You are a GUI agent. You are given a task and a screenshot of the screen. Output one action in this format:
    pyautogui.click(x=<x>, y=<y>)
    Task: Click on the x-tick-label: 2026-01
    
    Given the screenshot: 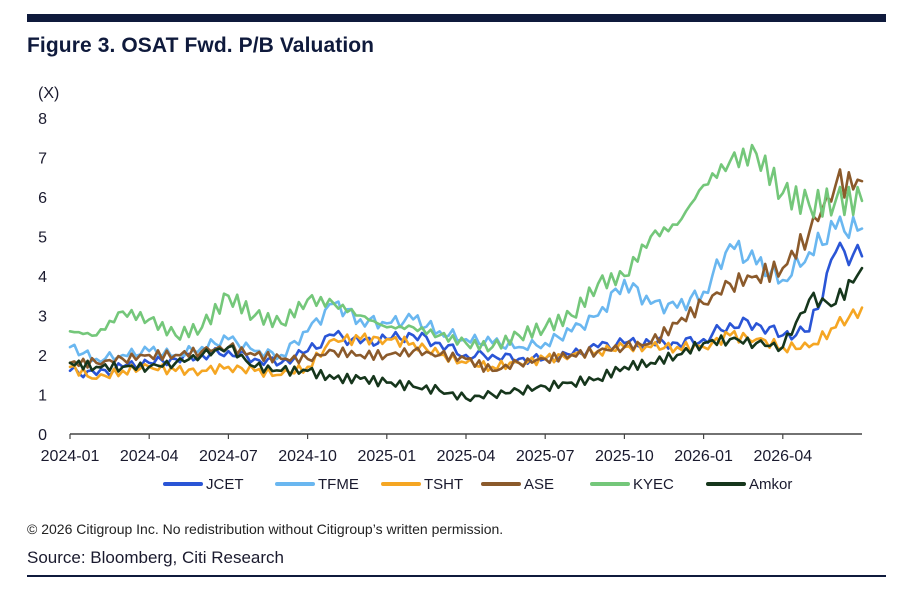 What is the action you would take?
    pyautogui.click(x=703, y=456)
    